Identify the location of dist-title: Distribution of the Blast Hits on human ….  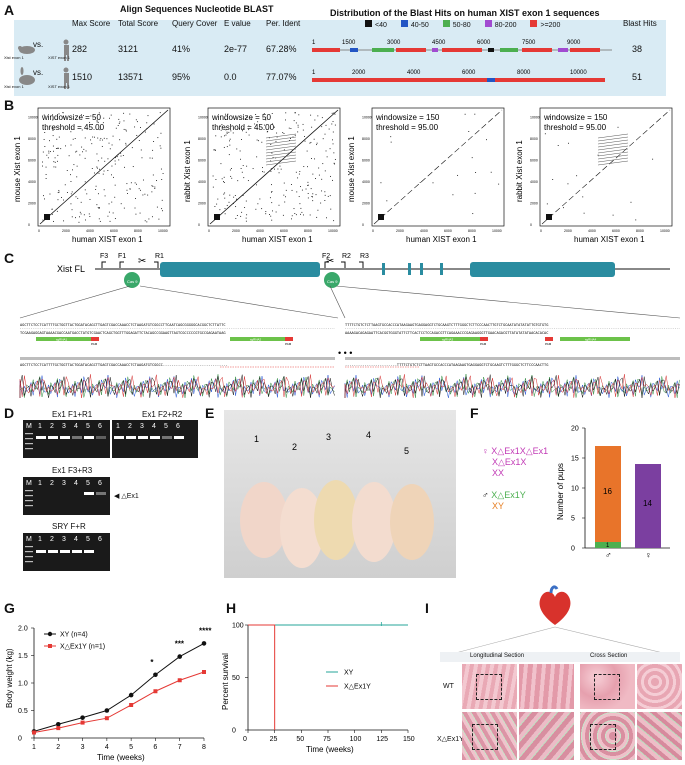
(465, 13).